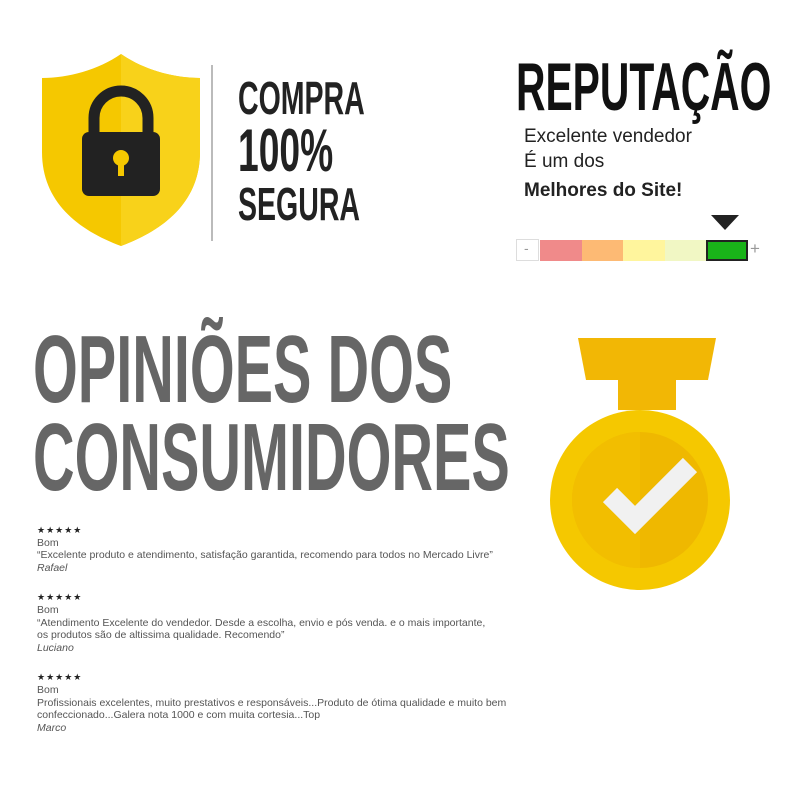  I want to click on secure-purchase-text: COMPRA 100% SEGURA, so click(301, 151).